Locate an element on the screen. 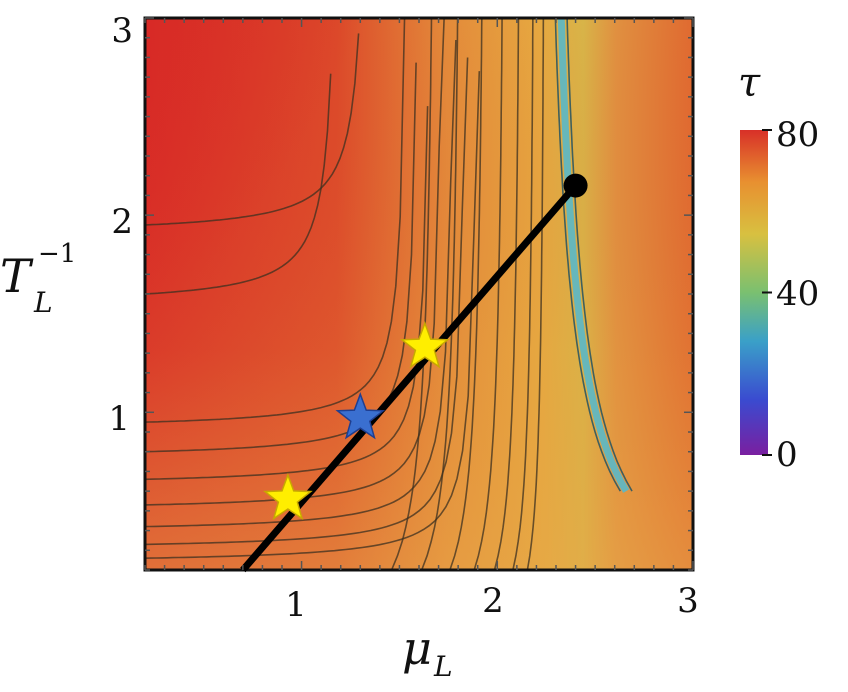  colorbar-tick-label: 80 is located at coordinates (797, 135).